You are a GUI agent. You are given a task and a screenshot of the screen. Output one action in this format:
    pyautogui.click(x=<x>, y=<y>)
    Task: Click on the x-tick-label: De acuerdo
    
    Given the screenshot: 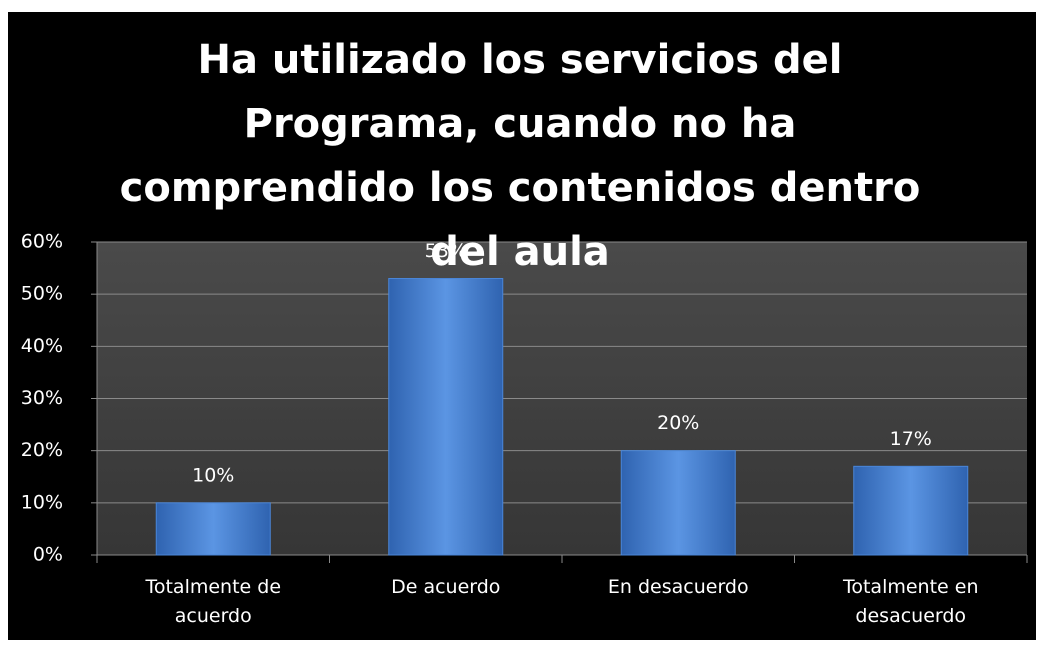 What is the action you would take?
    pyautogui.click(x=446, y=587)
    